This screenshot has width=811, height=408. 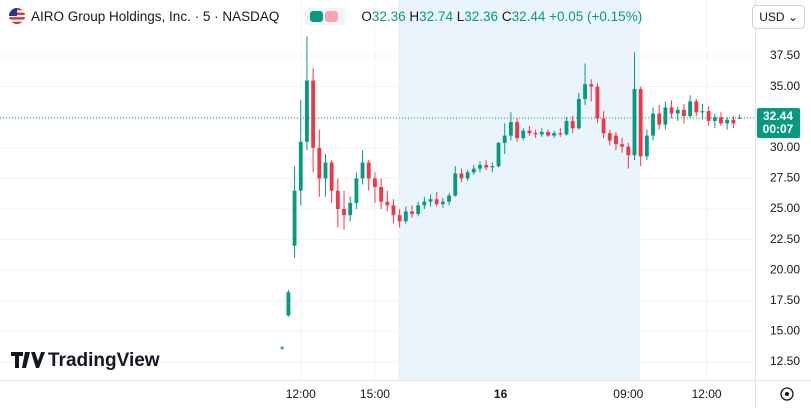 I want to click on y-tick-label: 30.00, so click(x=785, y=147).